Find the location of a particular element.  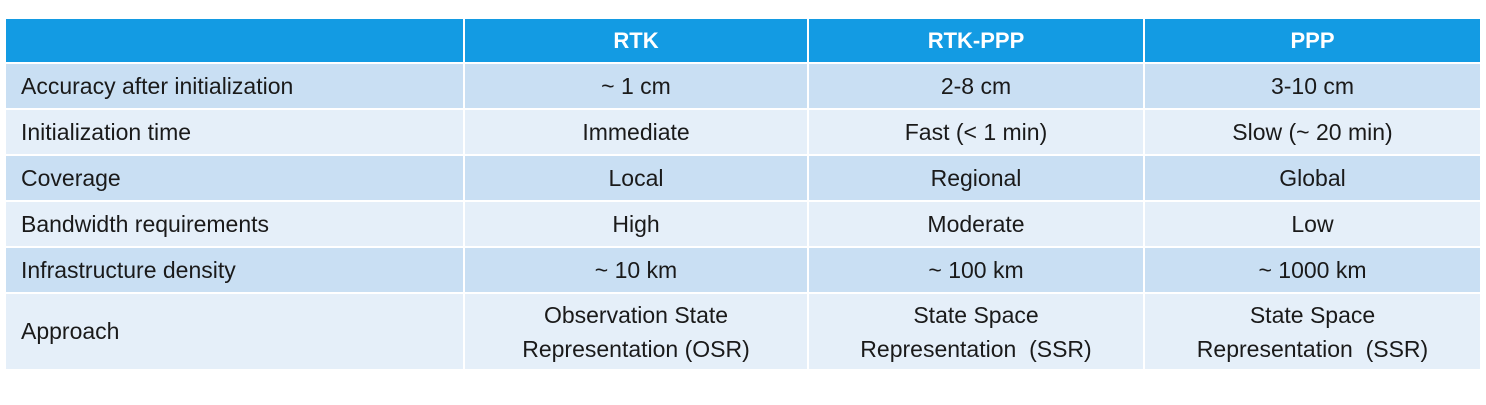

cell-rtk: Observation State Representation (OSR) is located at coordinates (637, 332).